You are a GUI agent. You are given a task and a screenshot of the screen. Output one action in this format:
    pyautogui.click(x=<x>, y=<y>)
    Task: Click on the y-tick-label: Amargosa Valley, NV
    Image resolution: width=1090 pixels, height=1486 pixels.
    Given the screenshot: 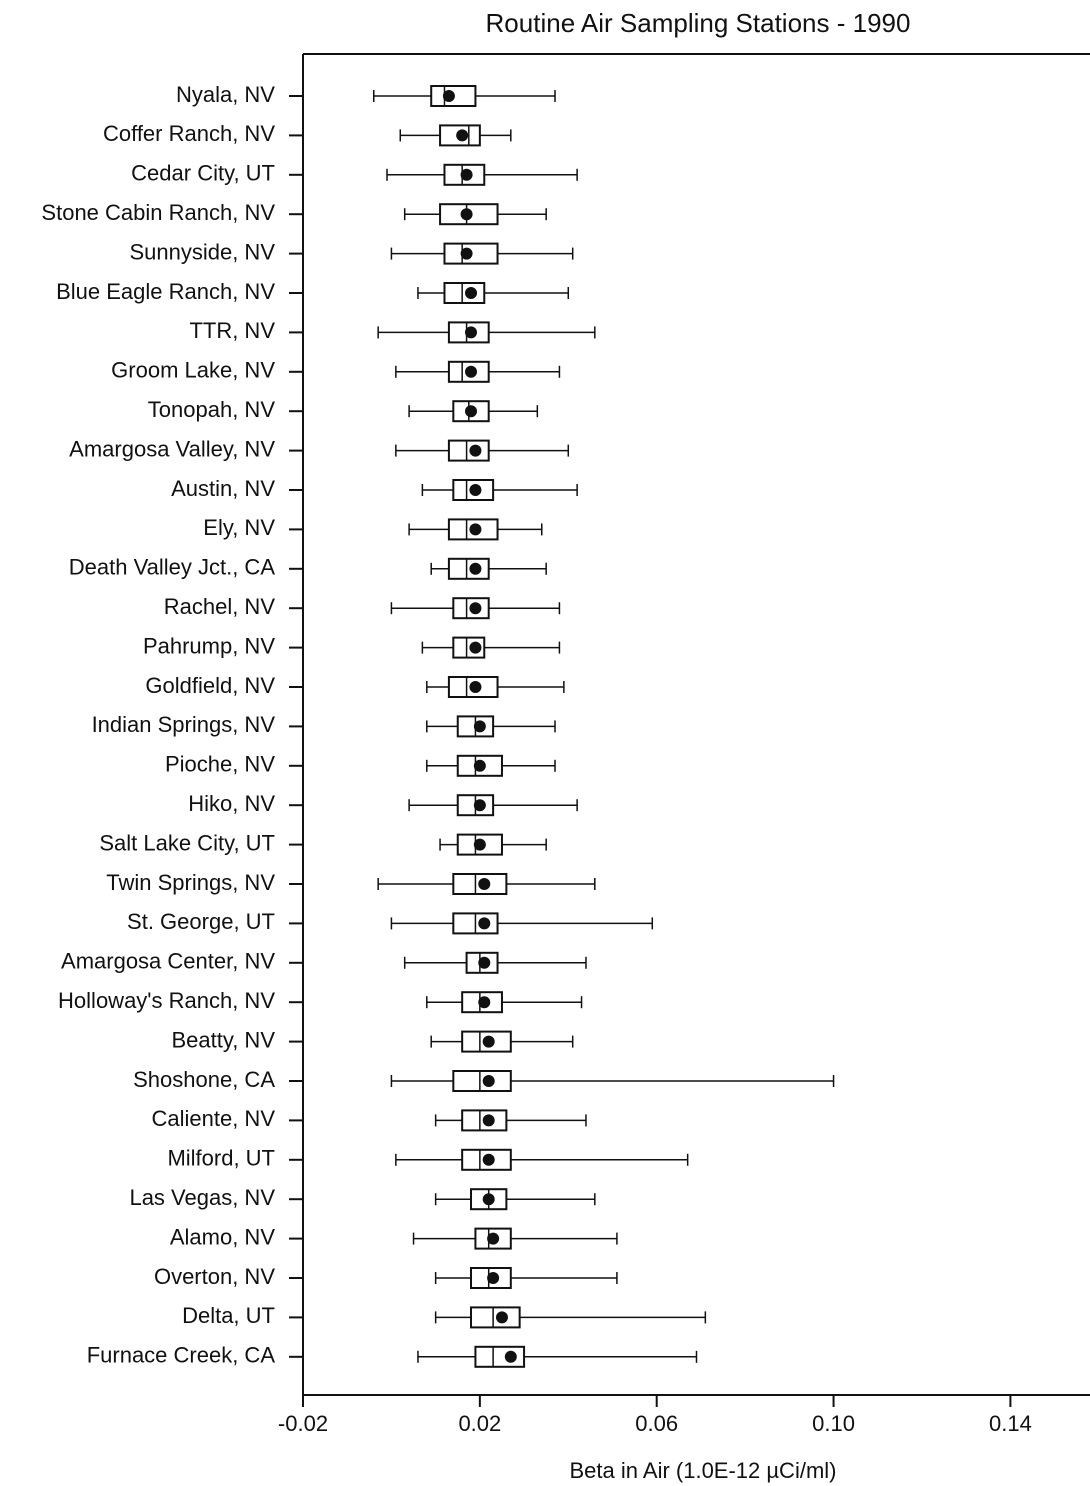 What is the action you would take?
    pyautogui.click(x=172, y=448)
    